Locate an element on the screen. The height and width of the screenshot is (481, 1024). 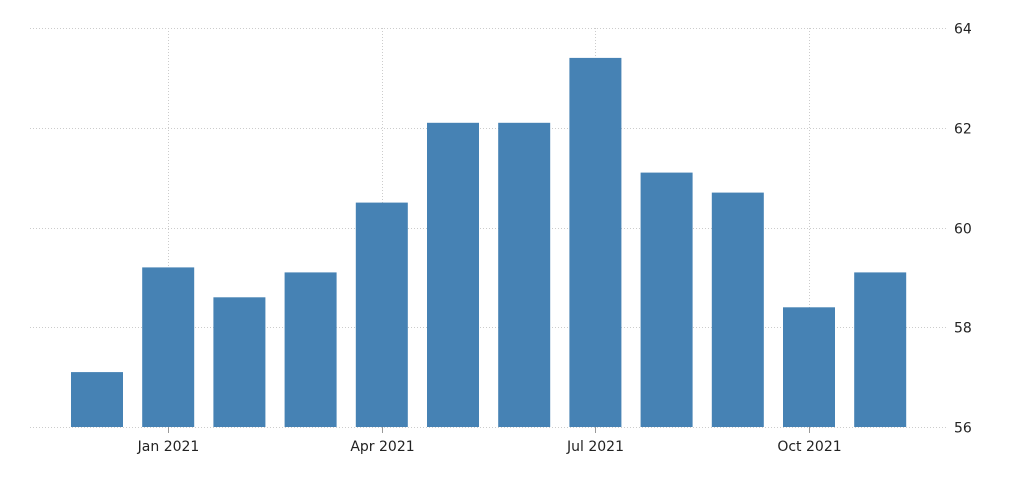
bar-apr-2021 is located at coordinates (381, 314).